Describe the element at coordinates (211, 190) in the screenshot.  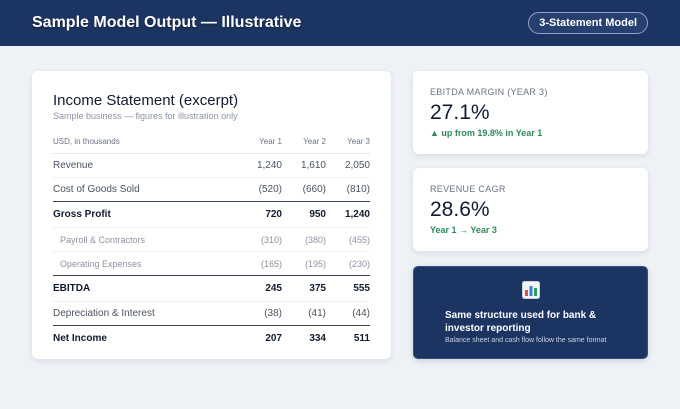
I see `table-row-cogs: Cost of Goods Sold (520) (660) (810)` at that location.